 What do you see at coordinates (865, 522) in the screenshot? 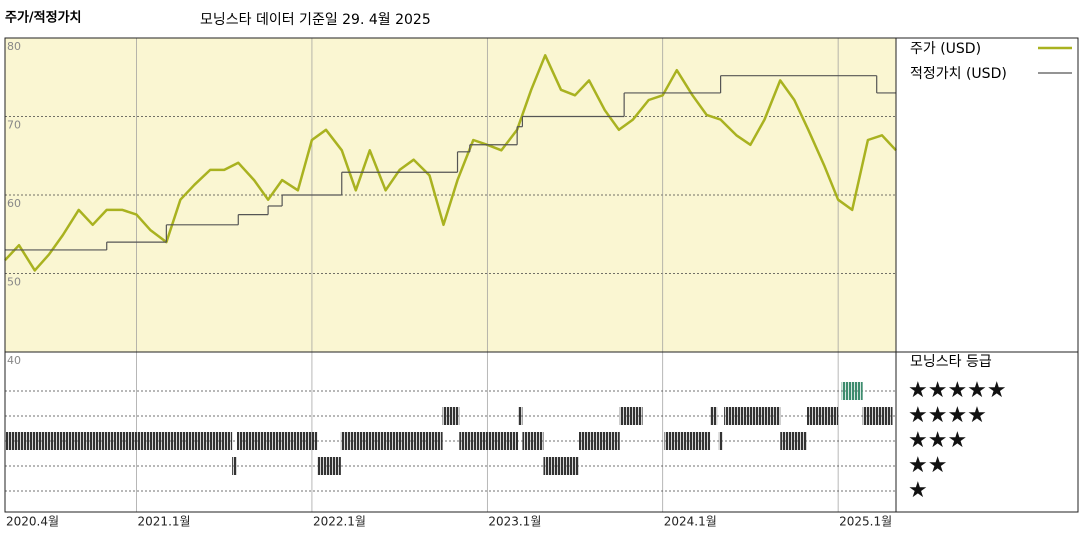
I see `x-tick-label: 2025.1월` at bounding box center [865, 522].